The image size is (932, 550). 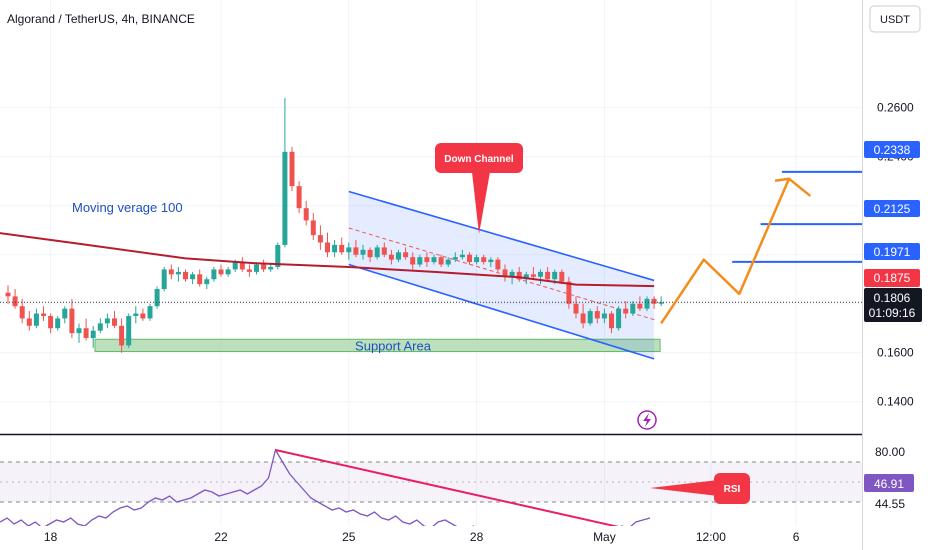 What do you see at coordinates (501, 236) in the screenshot?
I see `channel-upper-line` at bounding box center [501, 236].